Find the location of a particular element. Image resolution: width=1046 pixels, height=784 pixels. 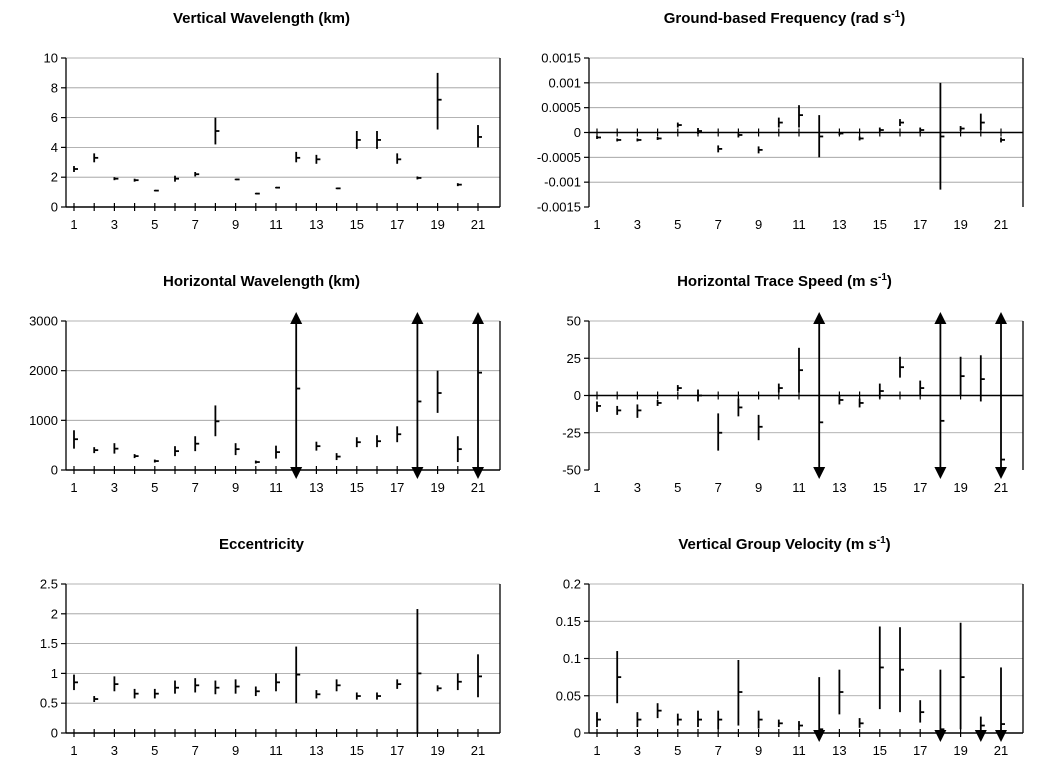

y-tick-label: 0.2 is located at coordinates (572, 584).